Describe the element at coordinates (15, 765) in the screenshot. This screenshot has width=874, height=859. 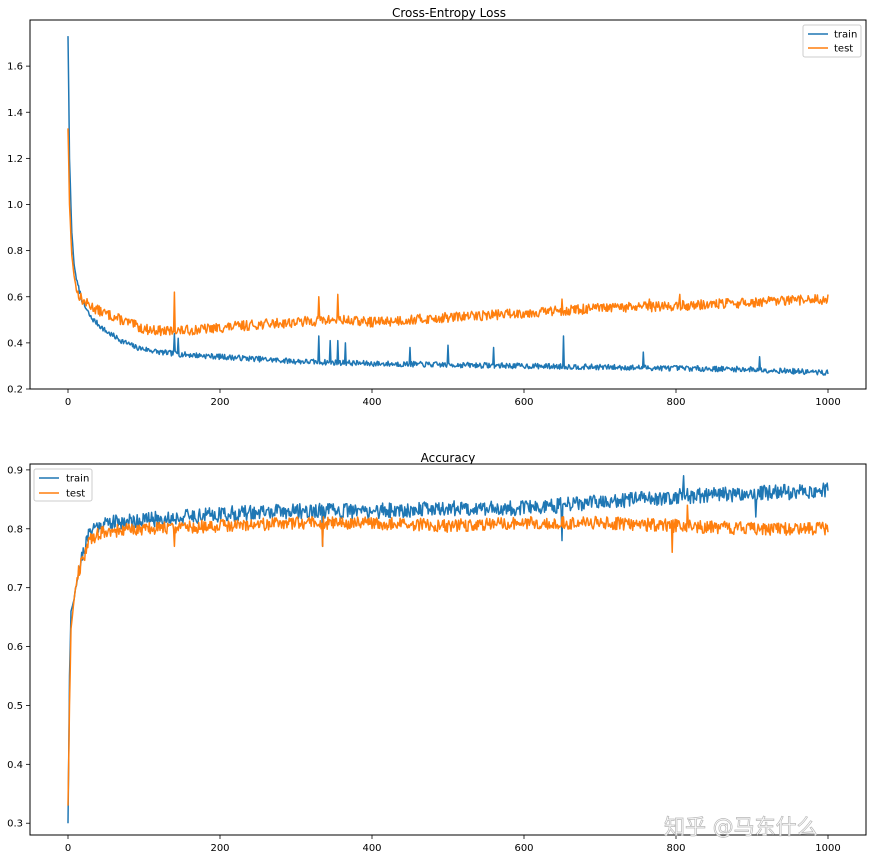
I see `accuracy-y-tick-label: 0.4` at that location.